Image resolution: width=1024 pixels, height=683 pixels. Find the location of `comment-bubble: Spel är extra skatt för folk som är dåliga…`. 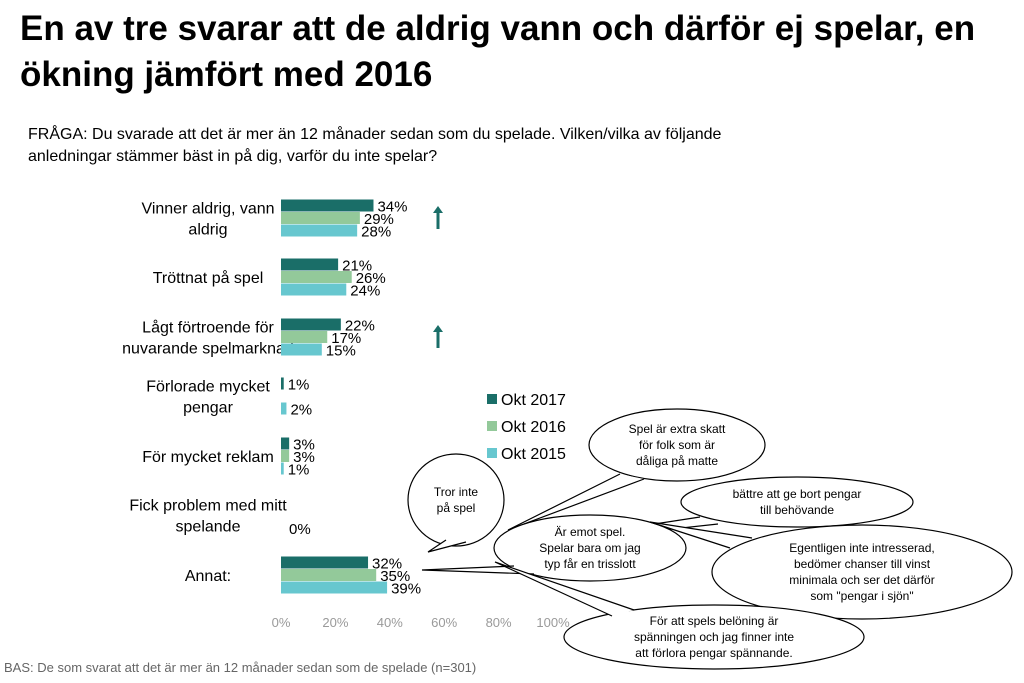

comment-bubble: Spel är extra skatt för folk som är dåliga… is located at coordinates (636, 469).